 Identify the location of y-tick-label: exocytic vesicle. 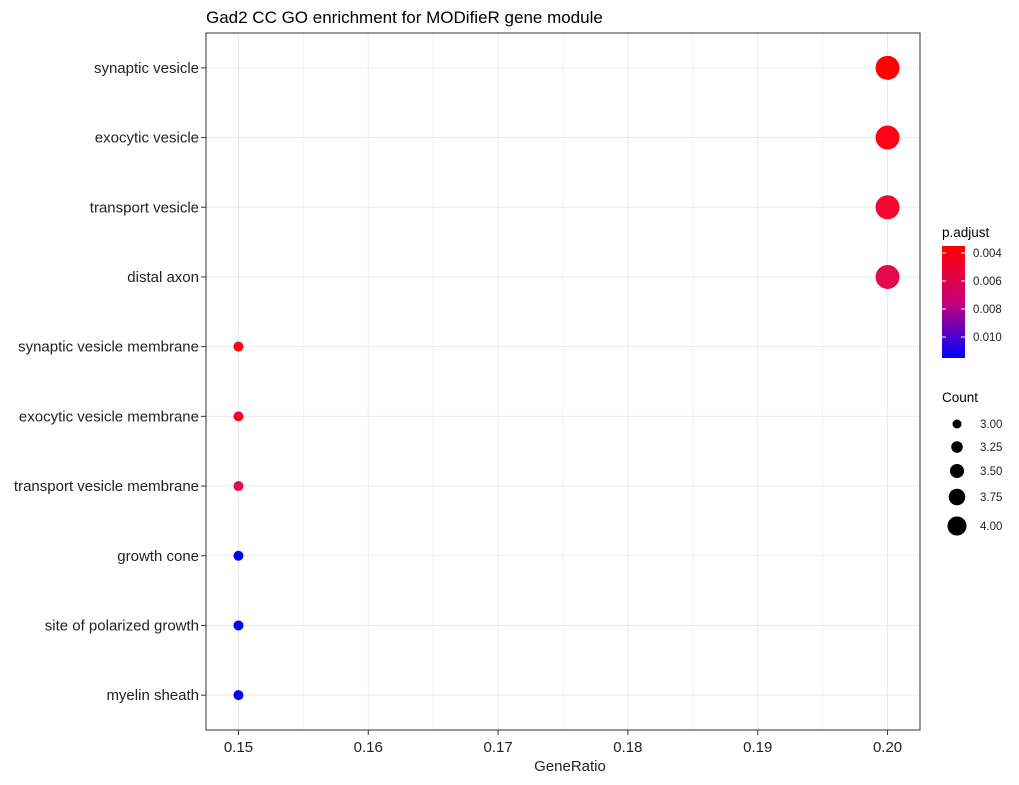
(147, 138).